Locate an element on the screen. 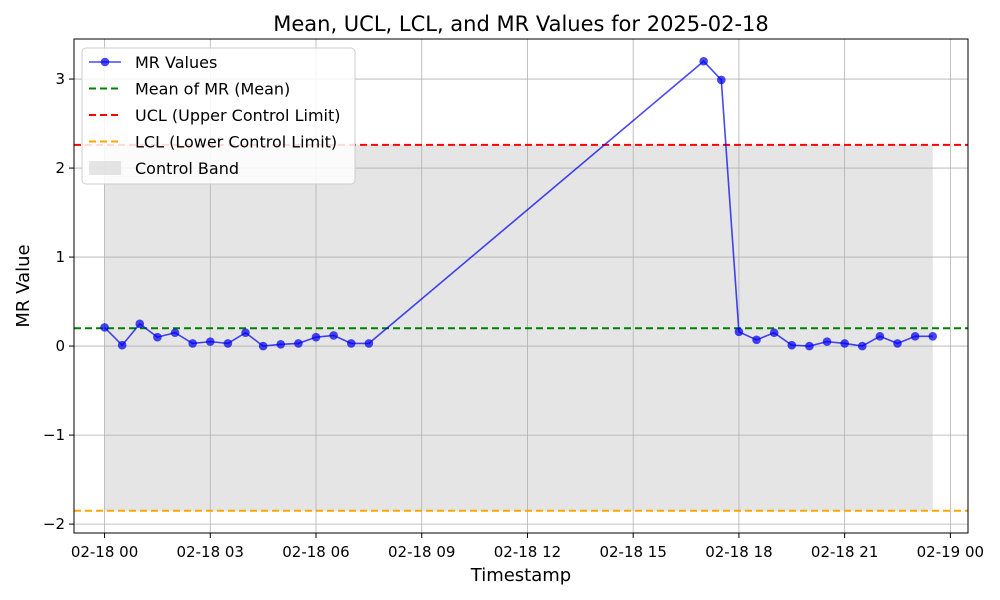 The width and height of the screenshot is (1000, 600). x-tick-label: 02-18 21 is located at coordinates (844, 552).